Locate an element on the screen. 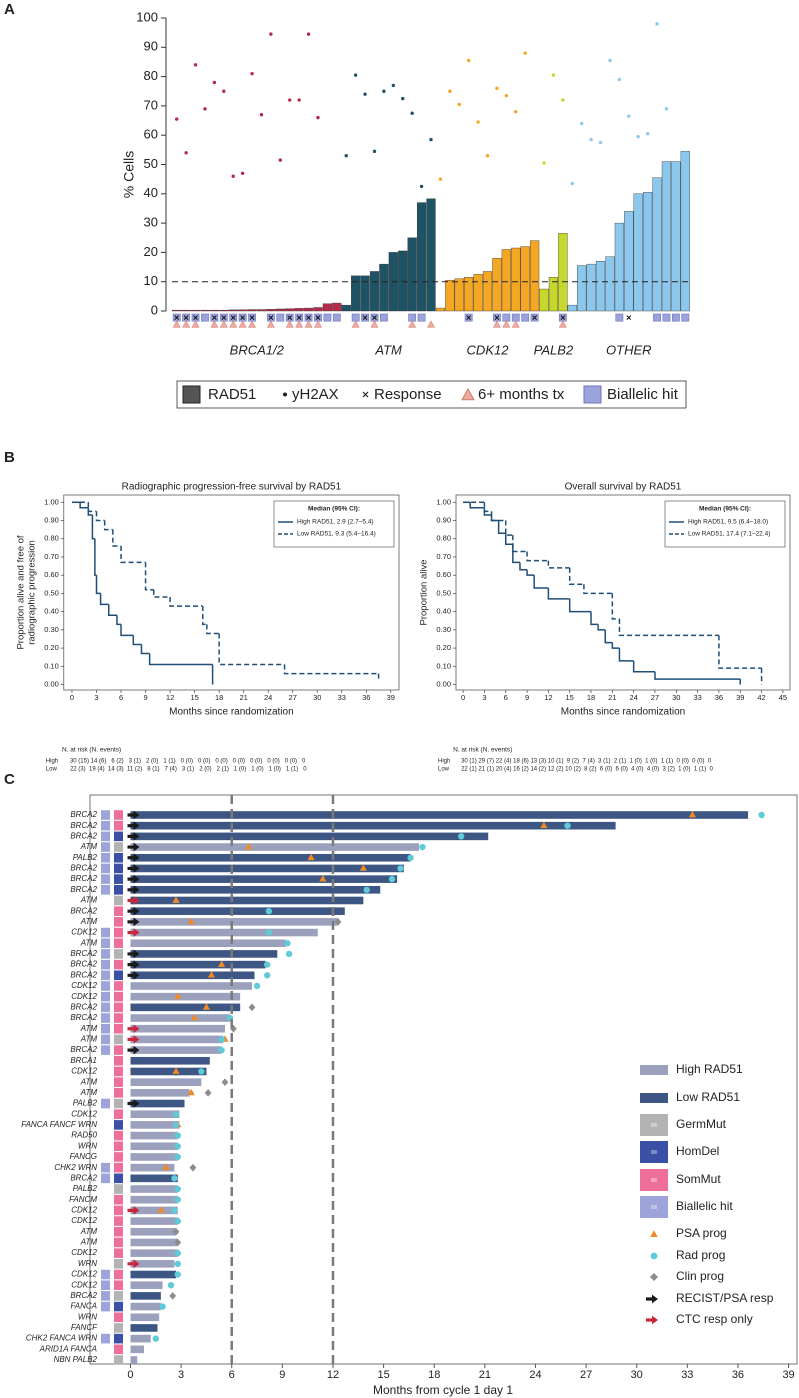 This screenshot has height=1398, width=799. x-tick-label: 12 is located at coordinates (170, 697).